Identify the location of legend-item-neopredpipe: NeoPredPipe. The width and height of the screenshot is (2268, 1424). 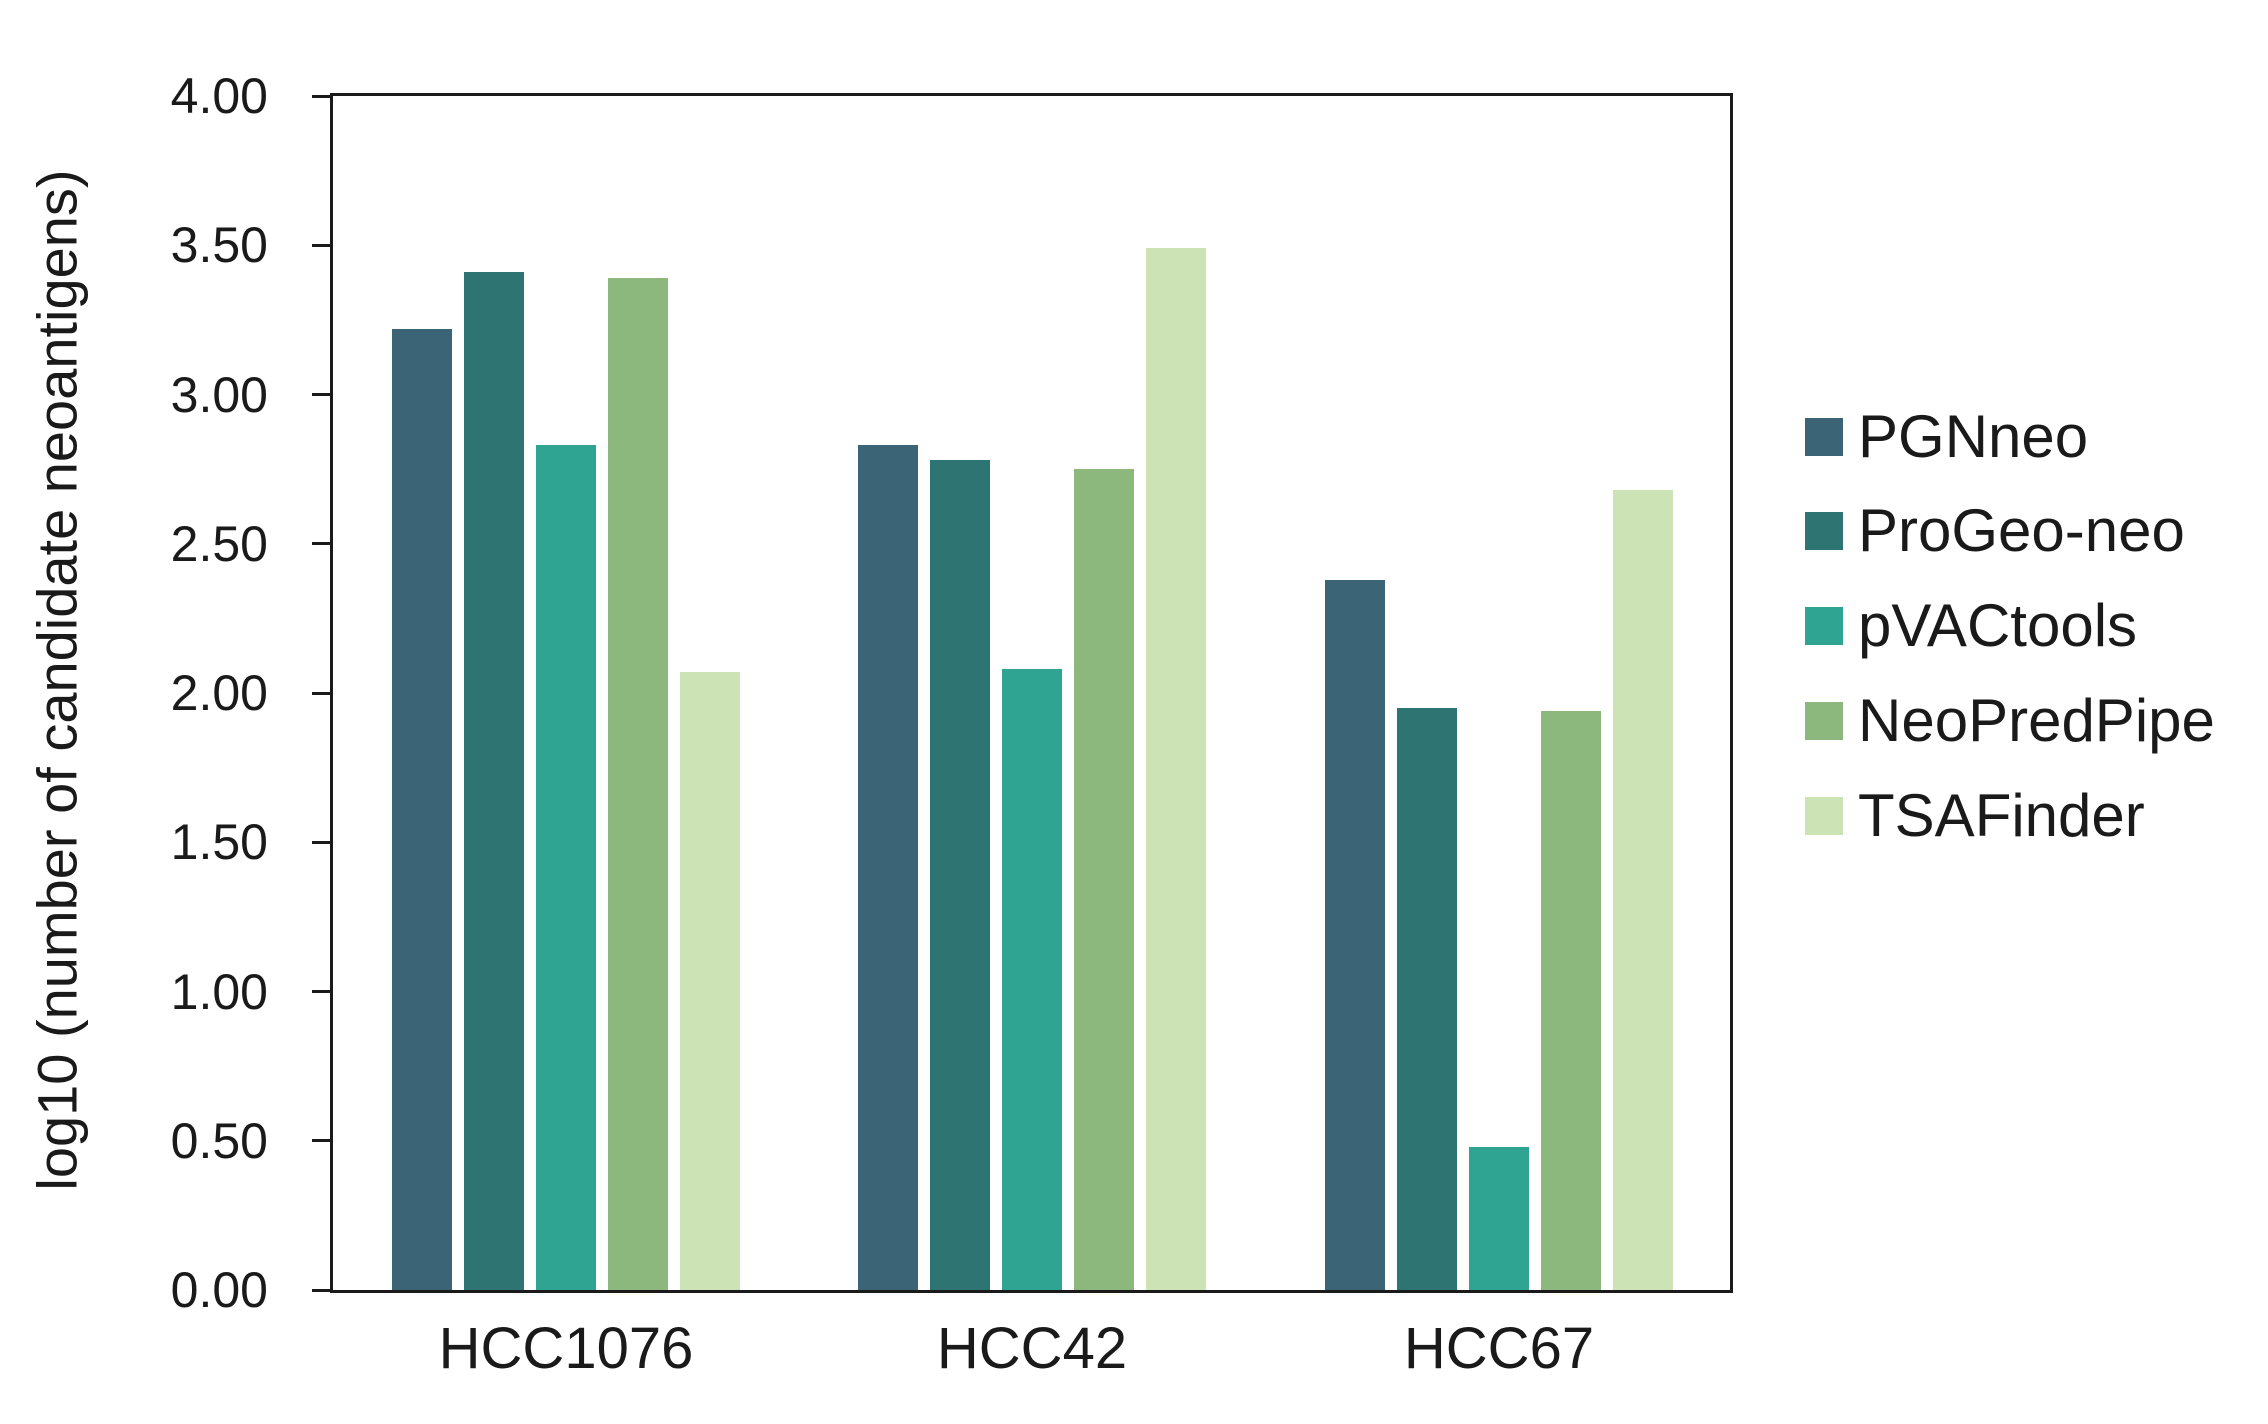
(2010, 721).